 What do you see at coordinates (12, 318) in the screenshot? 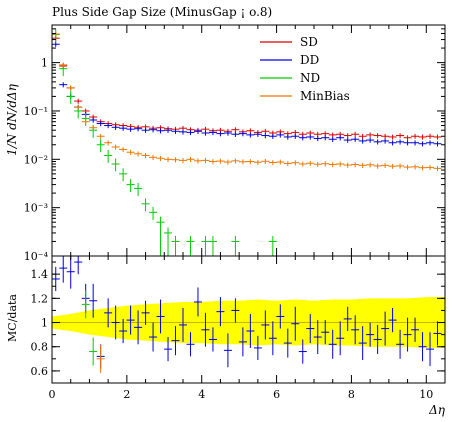
I see `ratio-y-axis-label: MC/data` at bounding box center [12, 318].